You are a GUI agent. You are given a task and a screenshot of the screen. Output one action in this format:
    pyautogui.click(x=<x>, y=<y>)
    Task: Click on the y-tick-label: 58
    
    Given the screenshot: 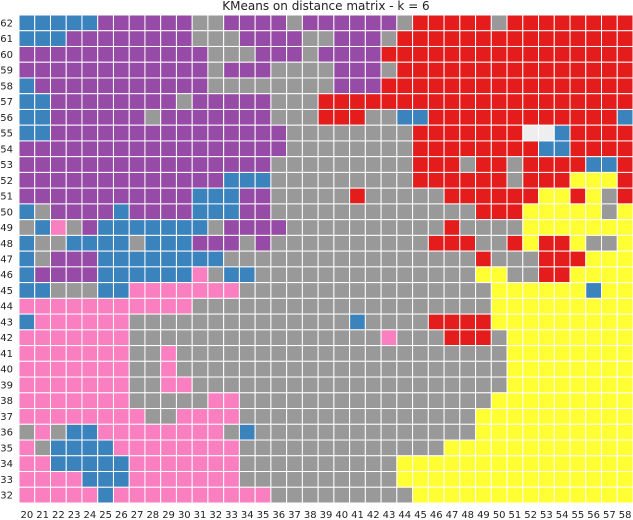 What is the action you would take?
    pyautogui.click(x=6, y=86)
    